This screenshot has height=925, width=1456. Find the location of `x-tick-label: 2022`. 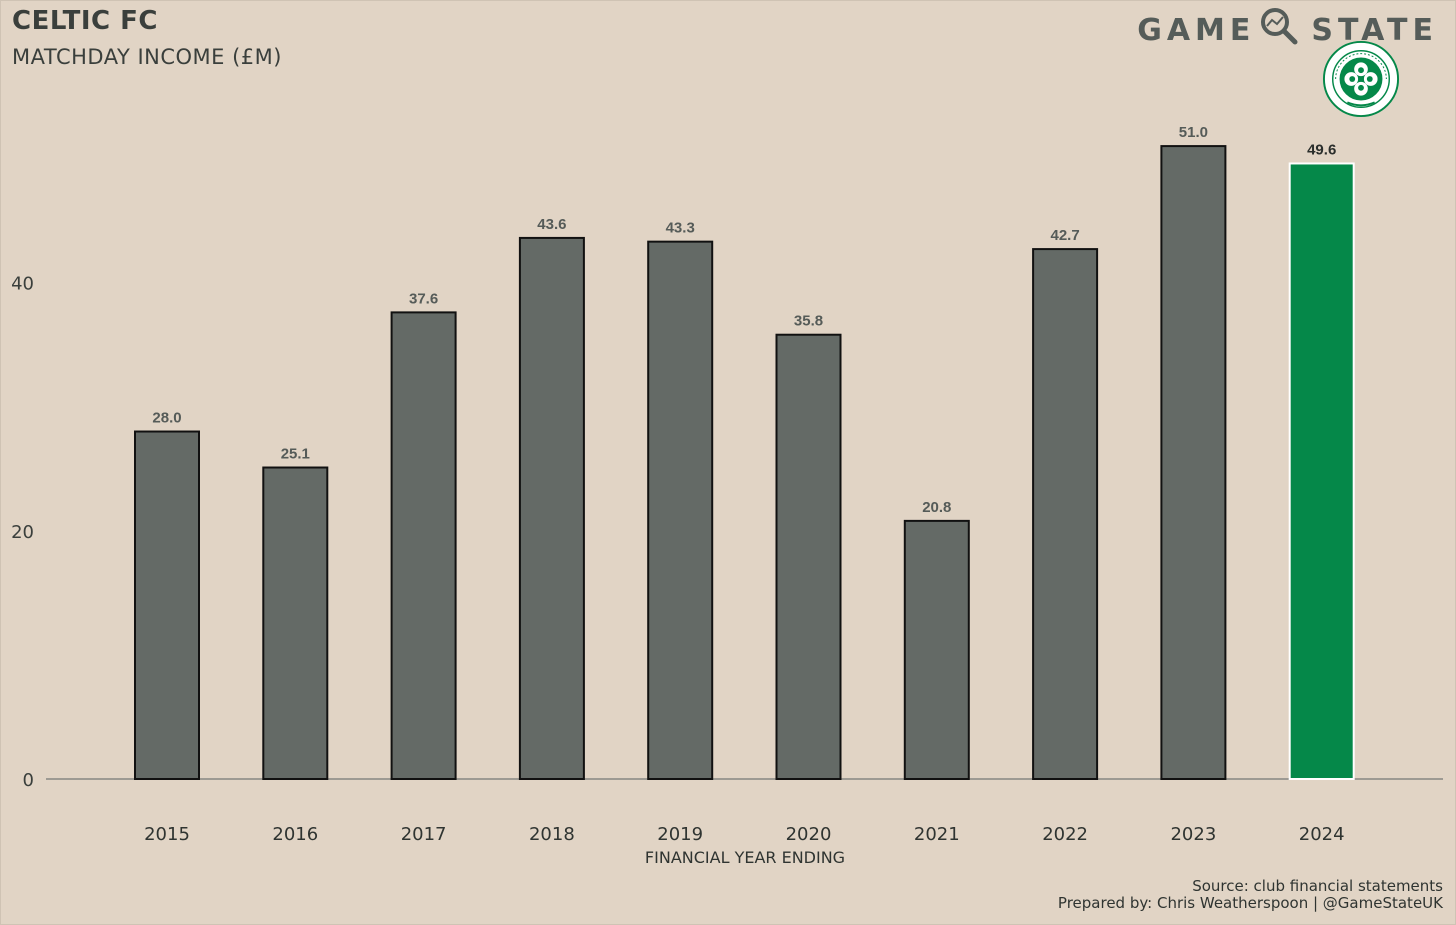

x-tick-label: 2022 is located at coordinates (1065, 834).